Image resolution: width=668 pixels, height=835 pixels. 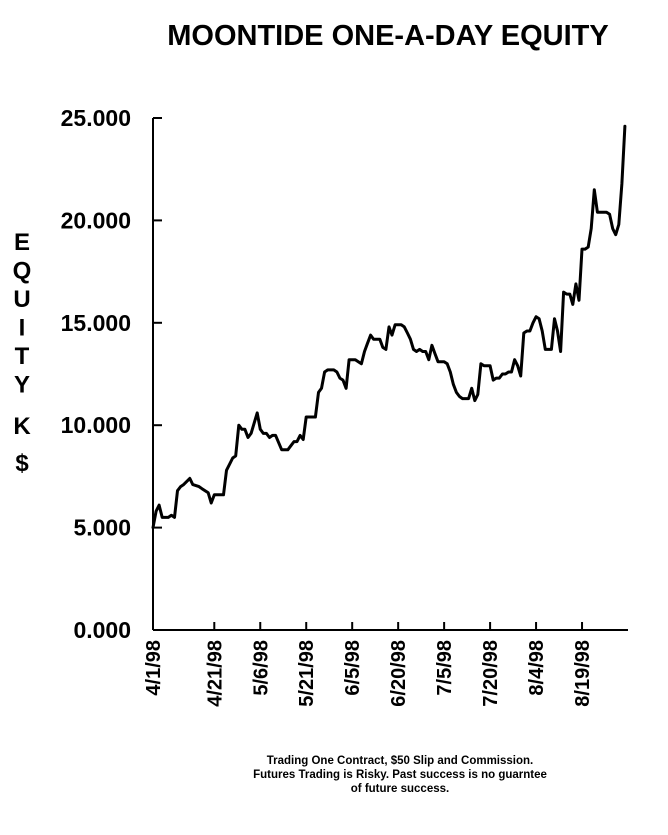 I want to click on y-tick-label: 15.000, so click(x=96, y=323).